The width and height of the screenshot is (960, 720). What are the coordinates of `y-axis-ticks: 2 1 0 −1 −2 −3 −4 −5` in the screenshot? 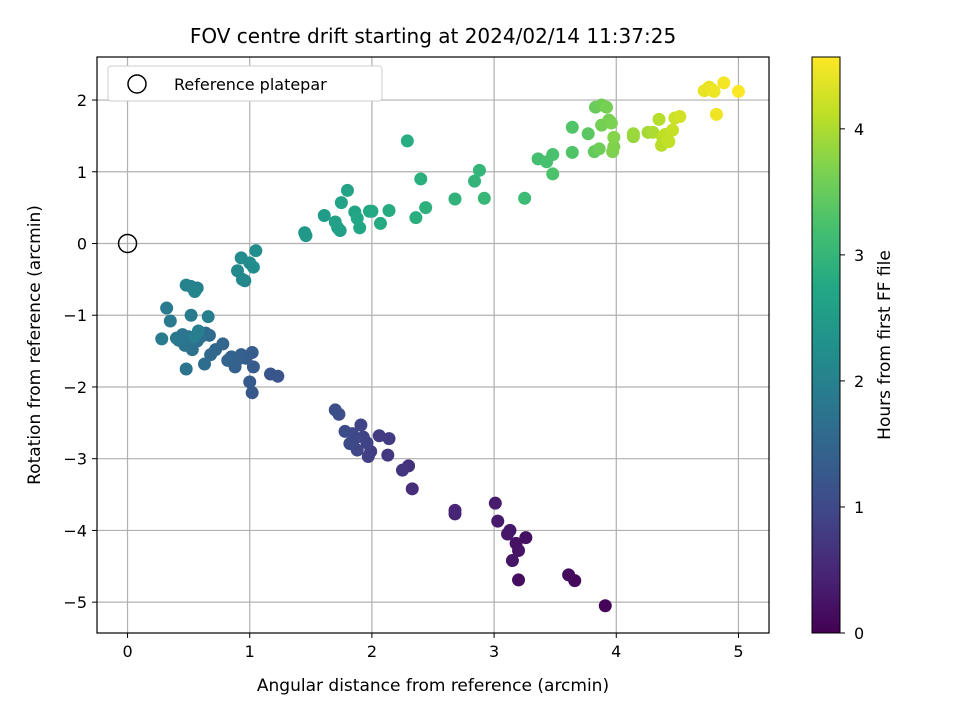 It's located at (80, 351).